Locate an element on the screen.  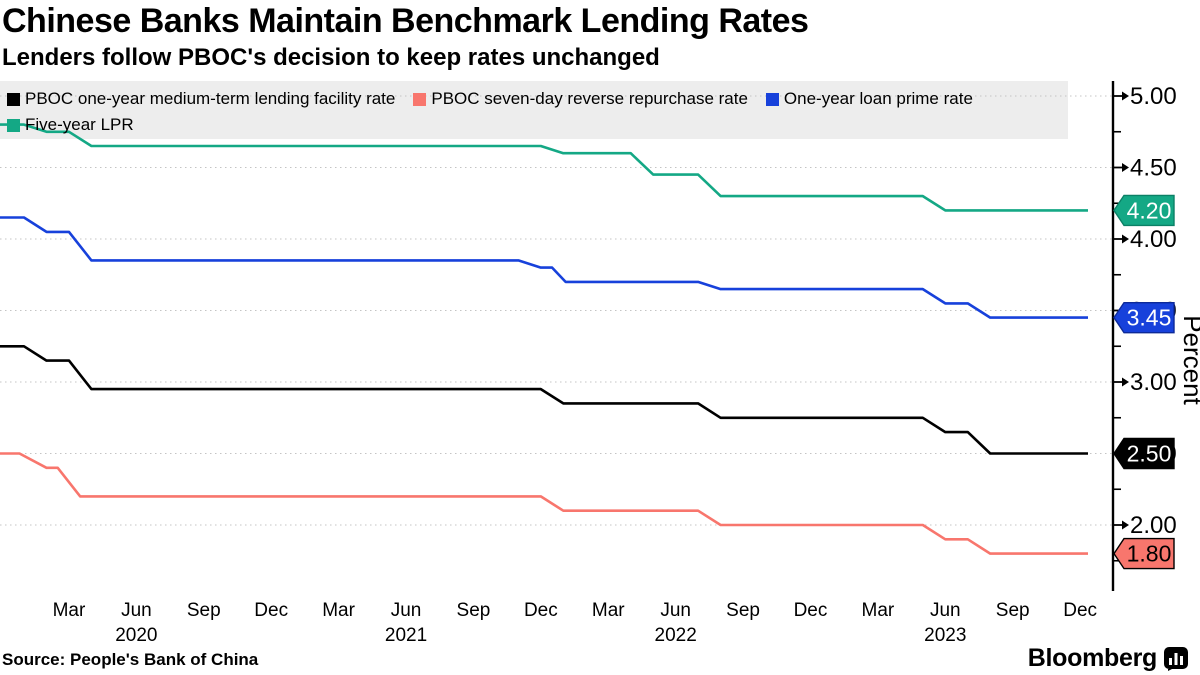
bloomberg-brand: Bloomberg is located at coordinates (1108, 658).